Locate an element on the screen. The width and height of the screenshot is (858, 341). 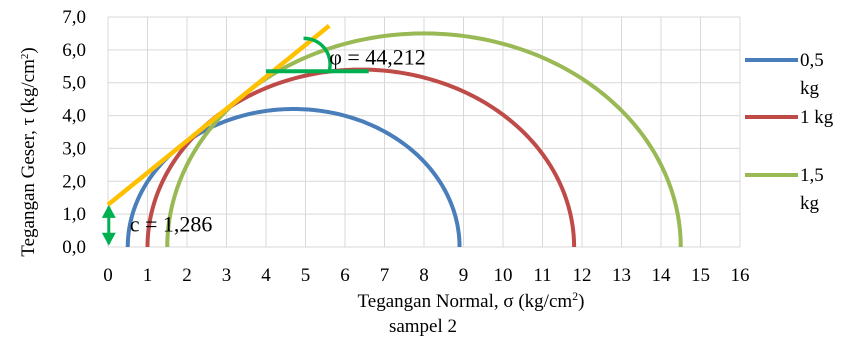
x-tick-label: 14 is located at coordinates (662, 275).